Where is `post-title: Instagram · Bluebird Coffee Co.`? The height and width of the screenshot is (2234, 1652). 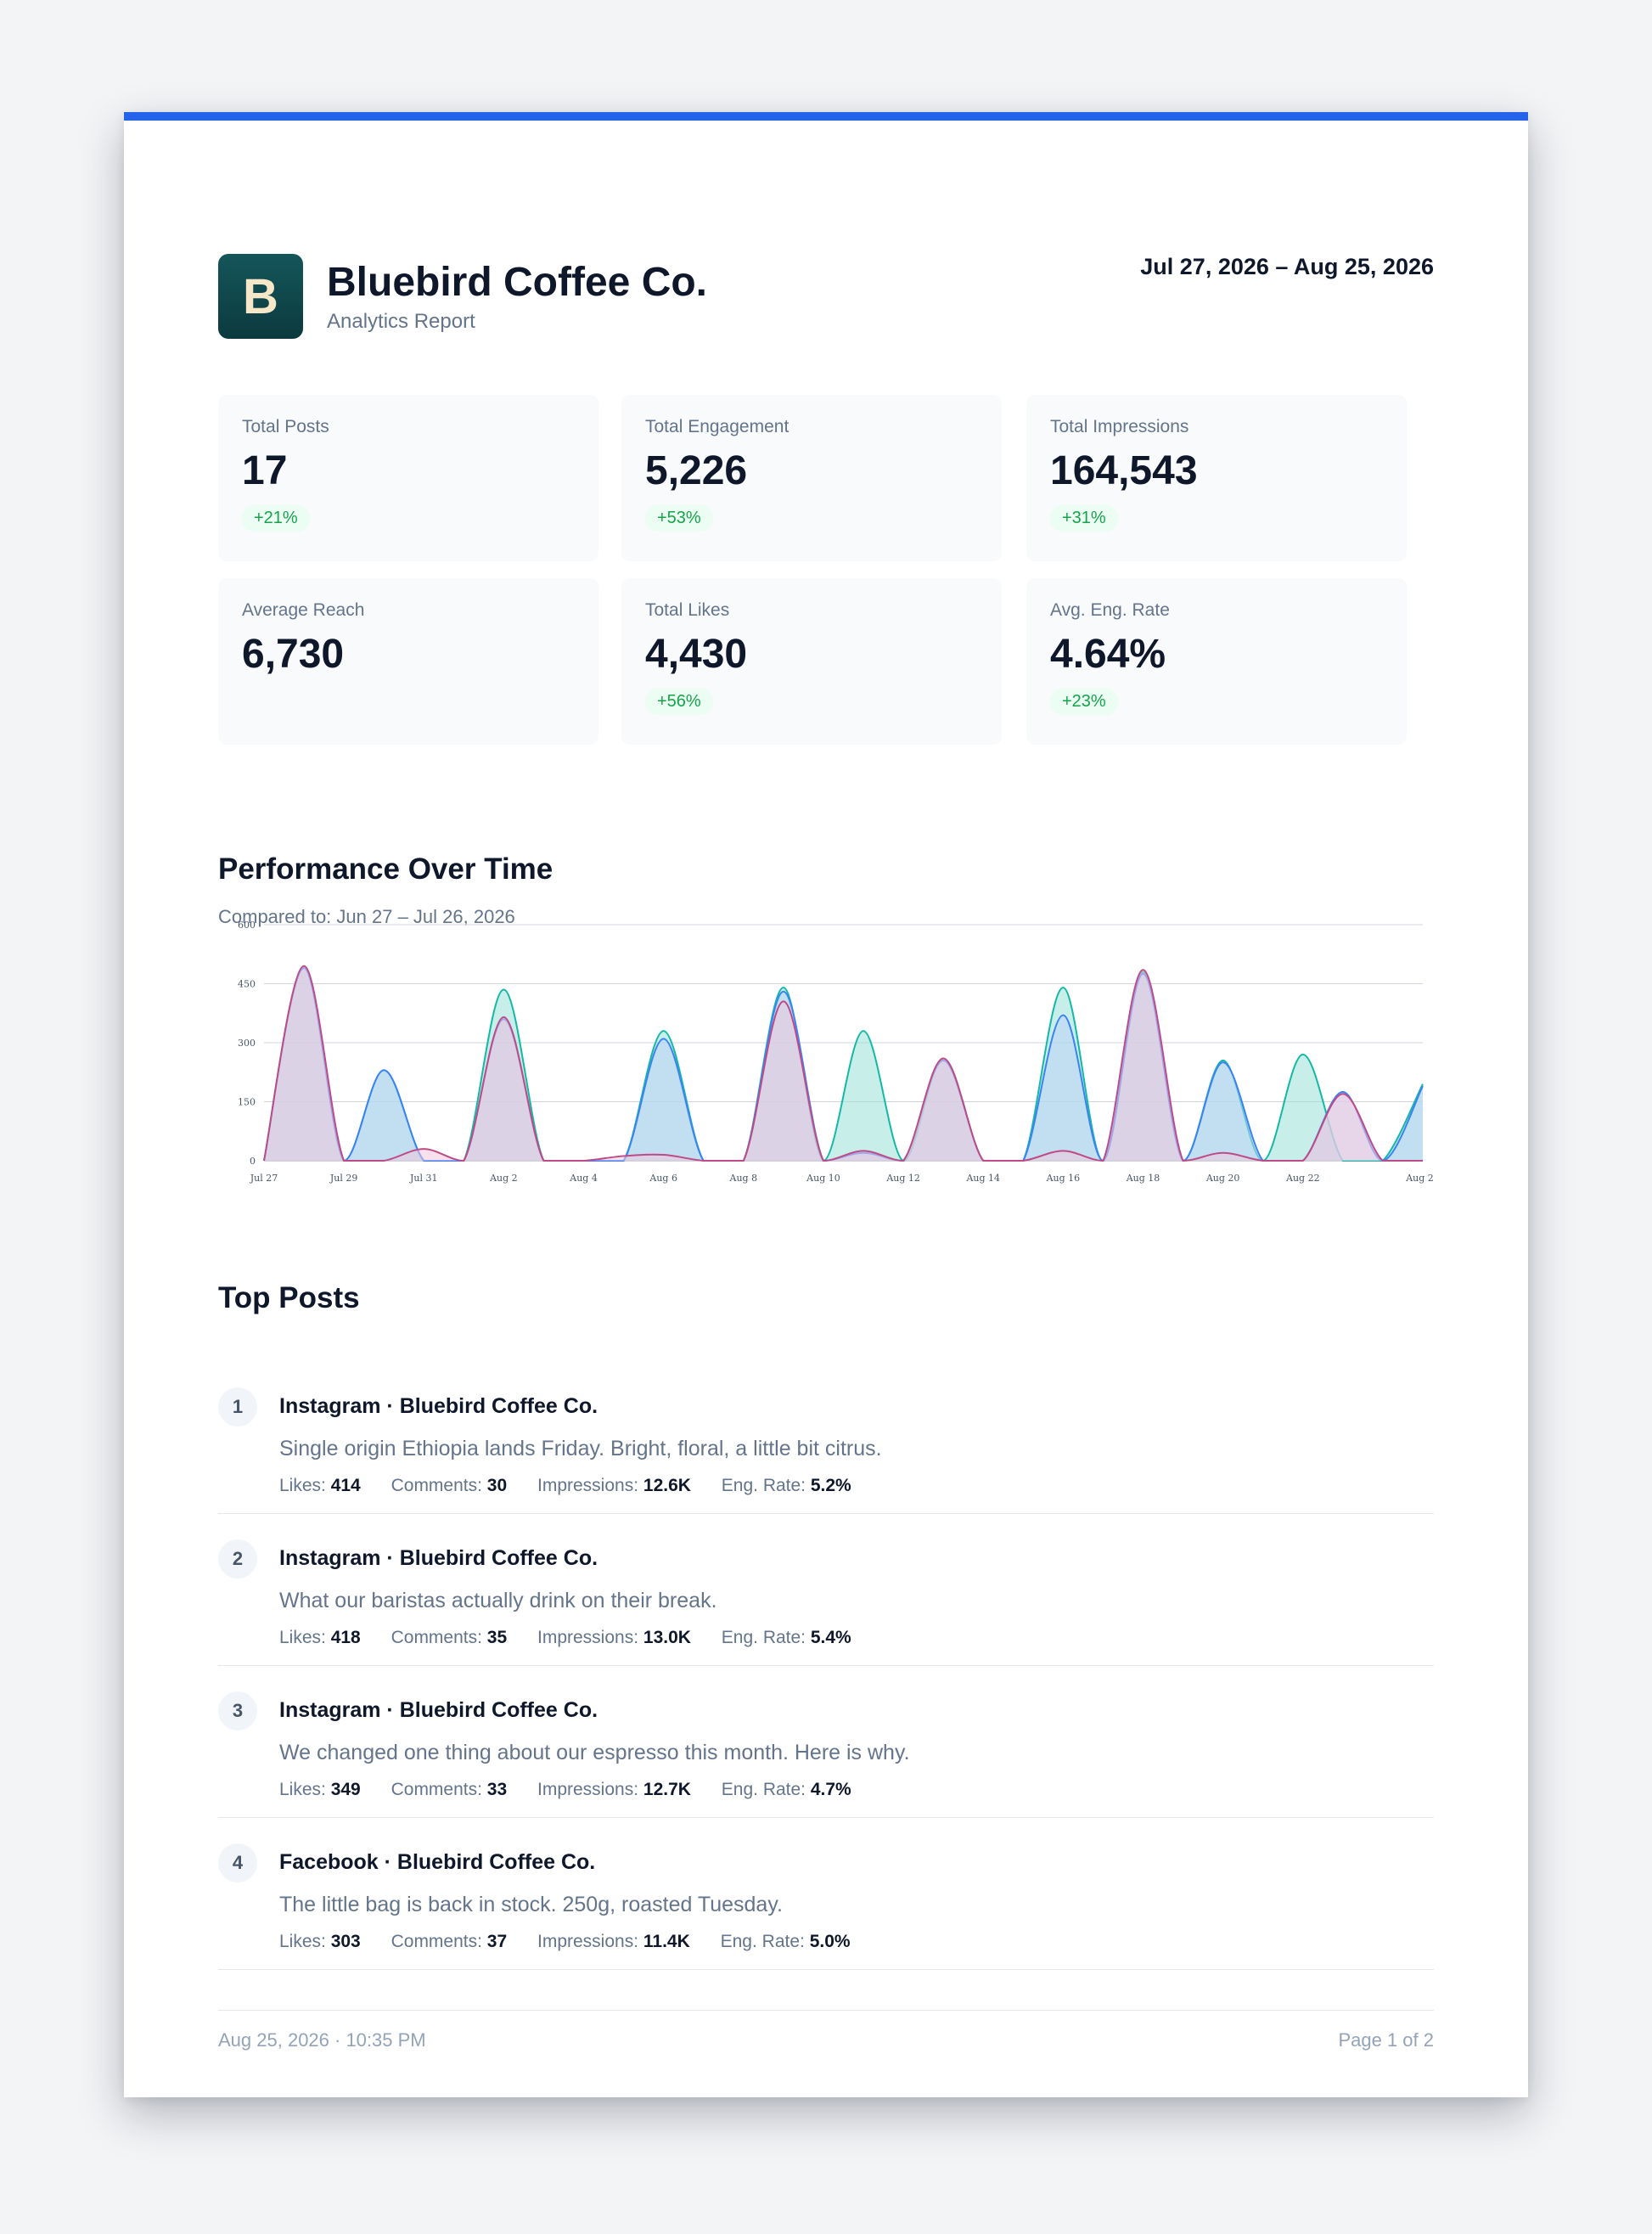 post-title: Instagram · Bluebird Coffee Co. is located at coordinates (438, 1558).